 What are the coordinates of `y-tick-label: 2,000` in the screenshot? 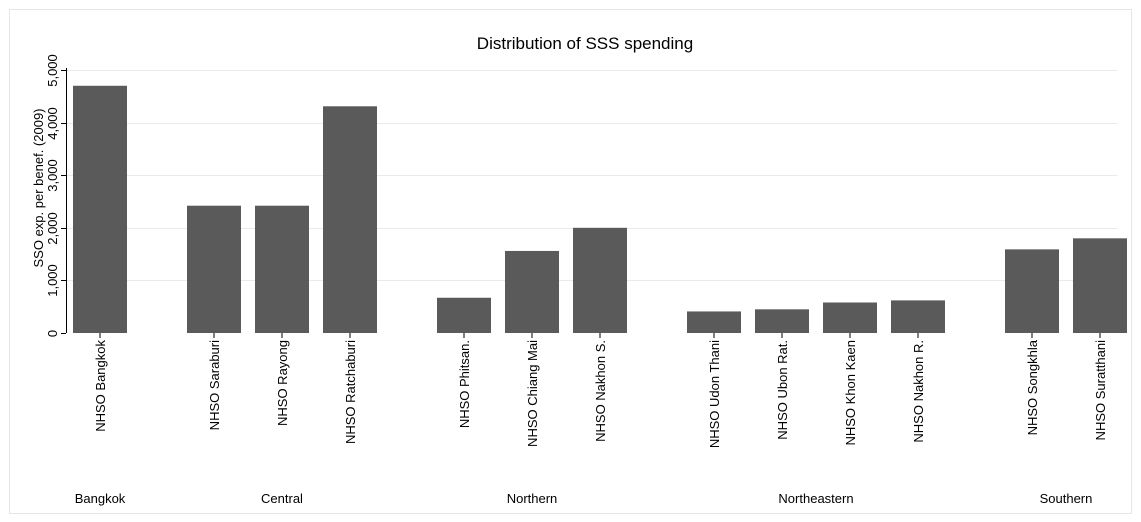 It's located at (52, 228).